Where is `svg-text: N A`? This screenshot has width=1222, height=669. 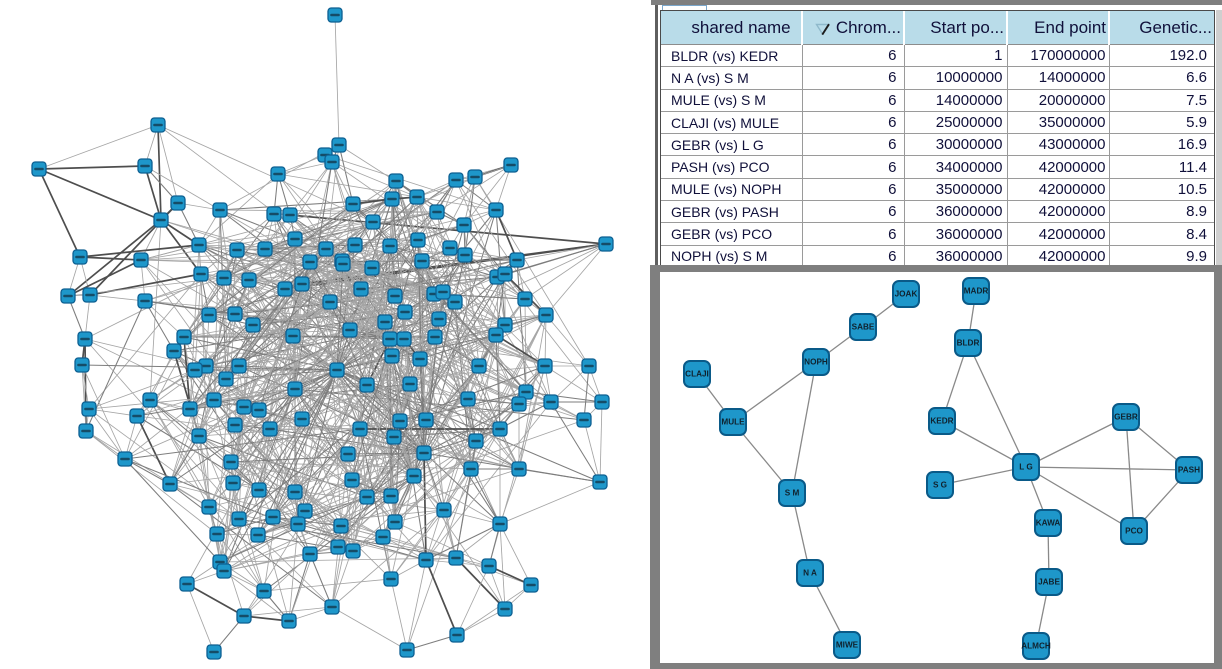
svg-text: N A is located at coordinates (810, 573).